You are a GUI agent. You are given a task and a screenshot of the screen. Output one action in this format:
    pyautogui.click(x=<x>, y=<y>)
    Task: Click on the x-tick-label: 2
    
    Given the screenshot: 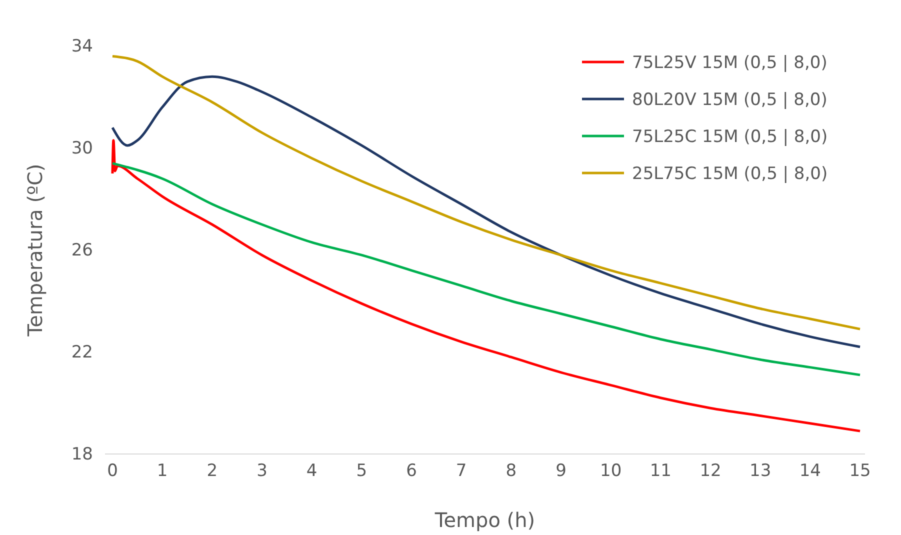 What is the action you would take?
    pyautogui.click(x=212, y=471)
    